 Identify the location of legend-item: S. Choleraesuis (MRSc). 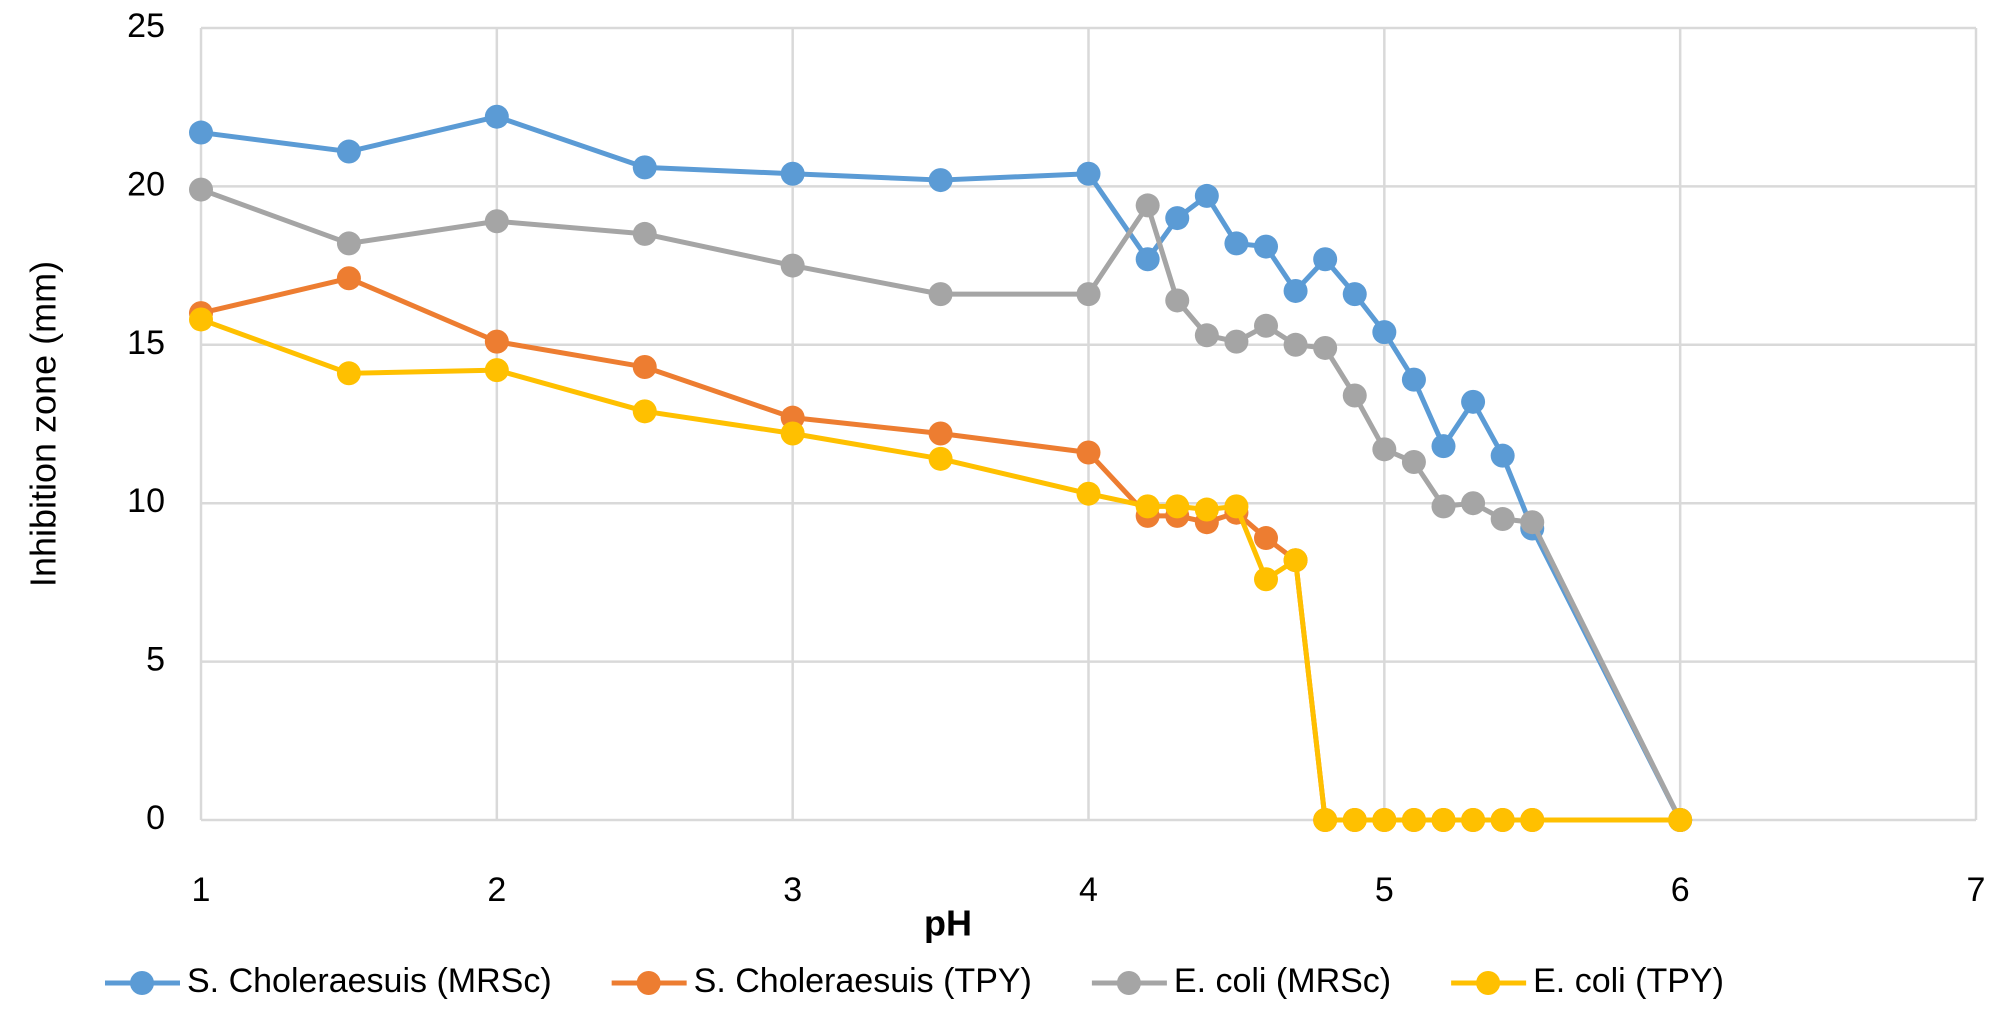
(328, 981).